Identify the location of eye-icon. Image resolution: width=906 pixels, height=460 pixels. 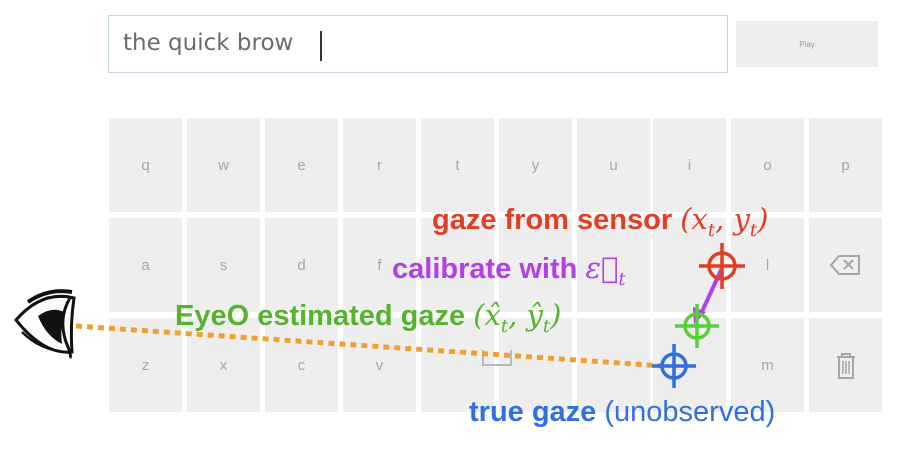
(45, 324).